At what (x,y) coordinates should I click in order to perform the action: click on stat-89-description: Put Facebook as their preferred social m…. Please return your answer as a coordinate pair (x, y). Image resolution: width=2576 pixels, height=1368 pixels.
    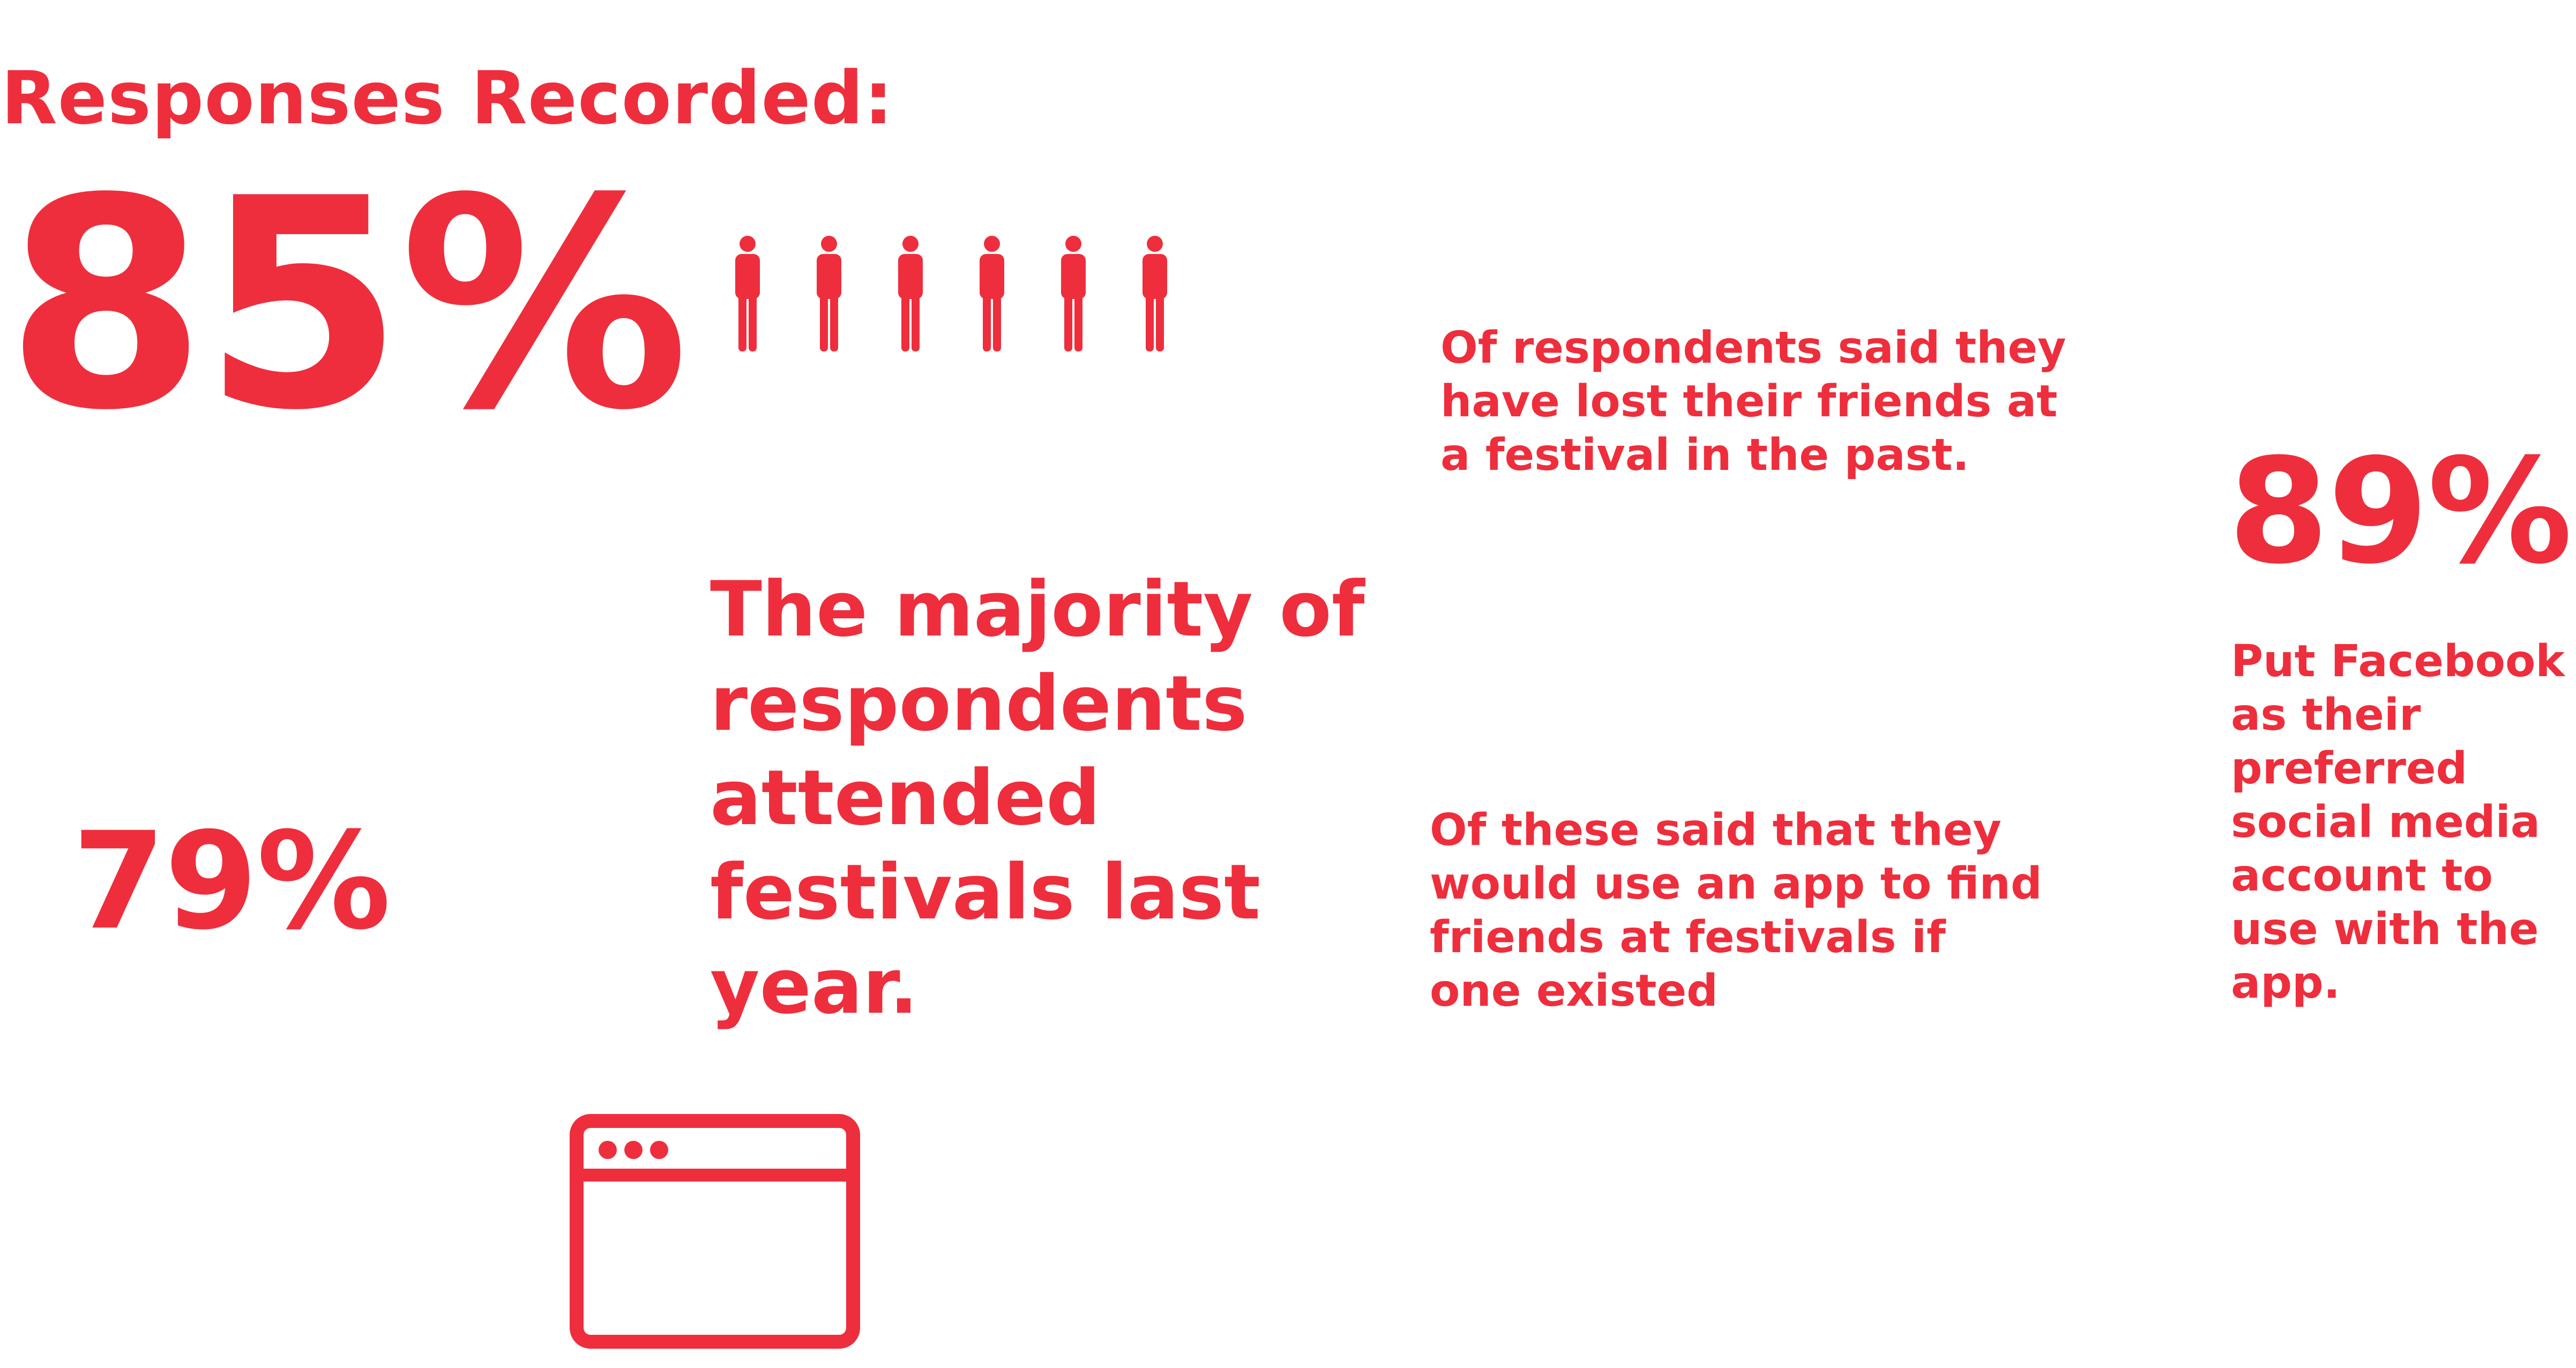
    Looking at the image, I should click on (2398, 822).